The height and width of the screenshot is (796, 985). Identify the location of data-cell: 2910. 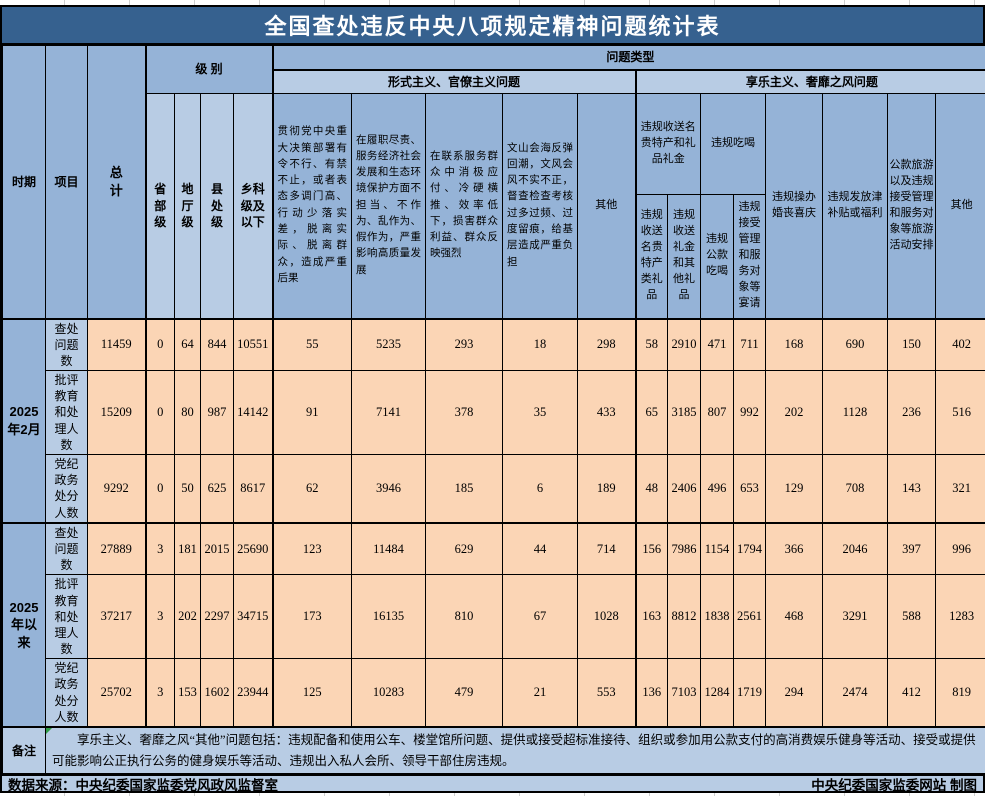
(684, 345).